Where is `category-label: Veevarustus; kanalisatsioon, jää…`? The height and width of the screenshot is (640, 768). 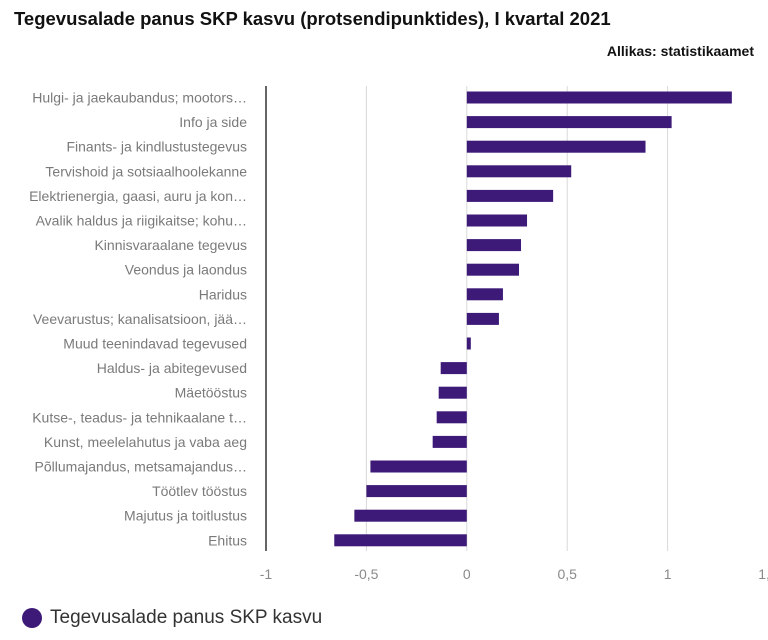
category-label: Veevarustus; kanalisatsioon, jää… is located at coordinates (140, 319).